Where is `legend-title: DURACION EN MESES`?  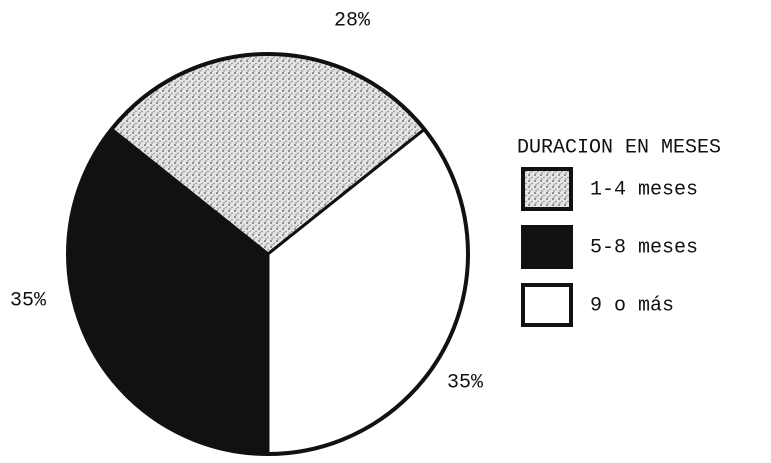
legend-title: DURACION EN MESES is located at coordinates (619, 147).